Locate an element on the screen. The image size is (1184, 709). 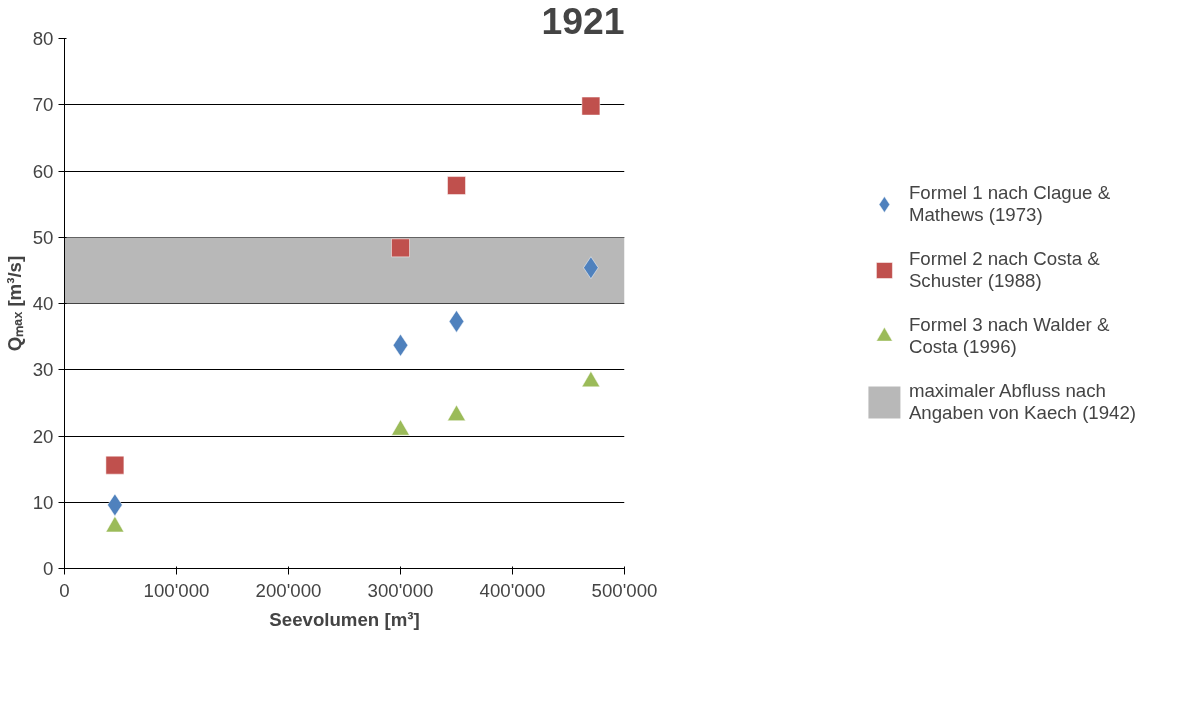
legend-label: Formel 2 nach Costa & Schuster (1988) is located at coordinates (1004, 270).